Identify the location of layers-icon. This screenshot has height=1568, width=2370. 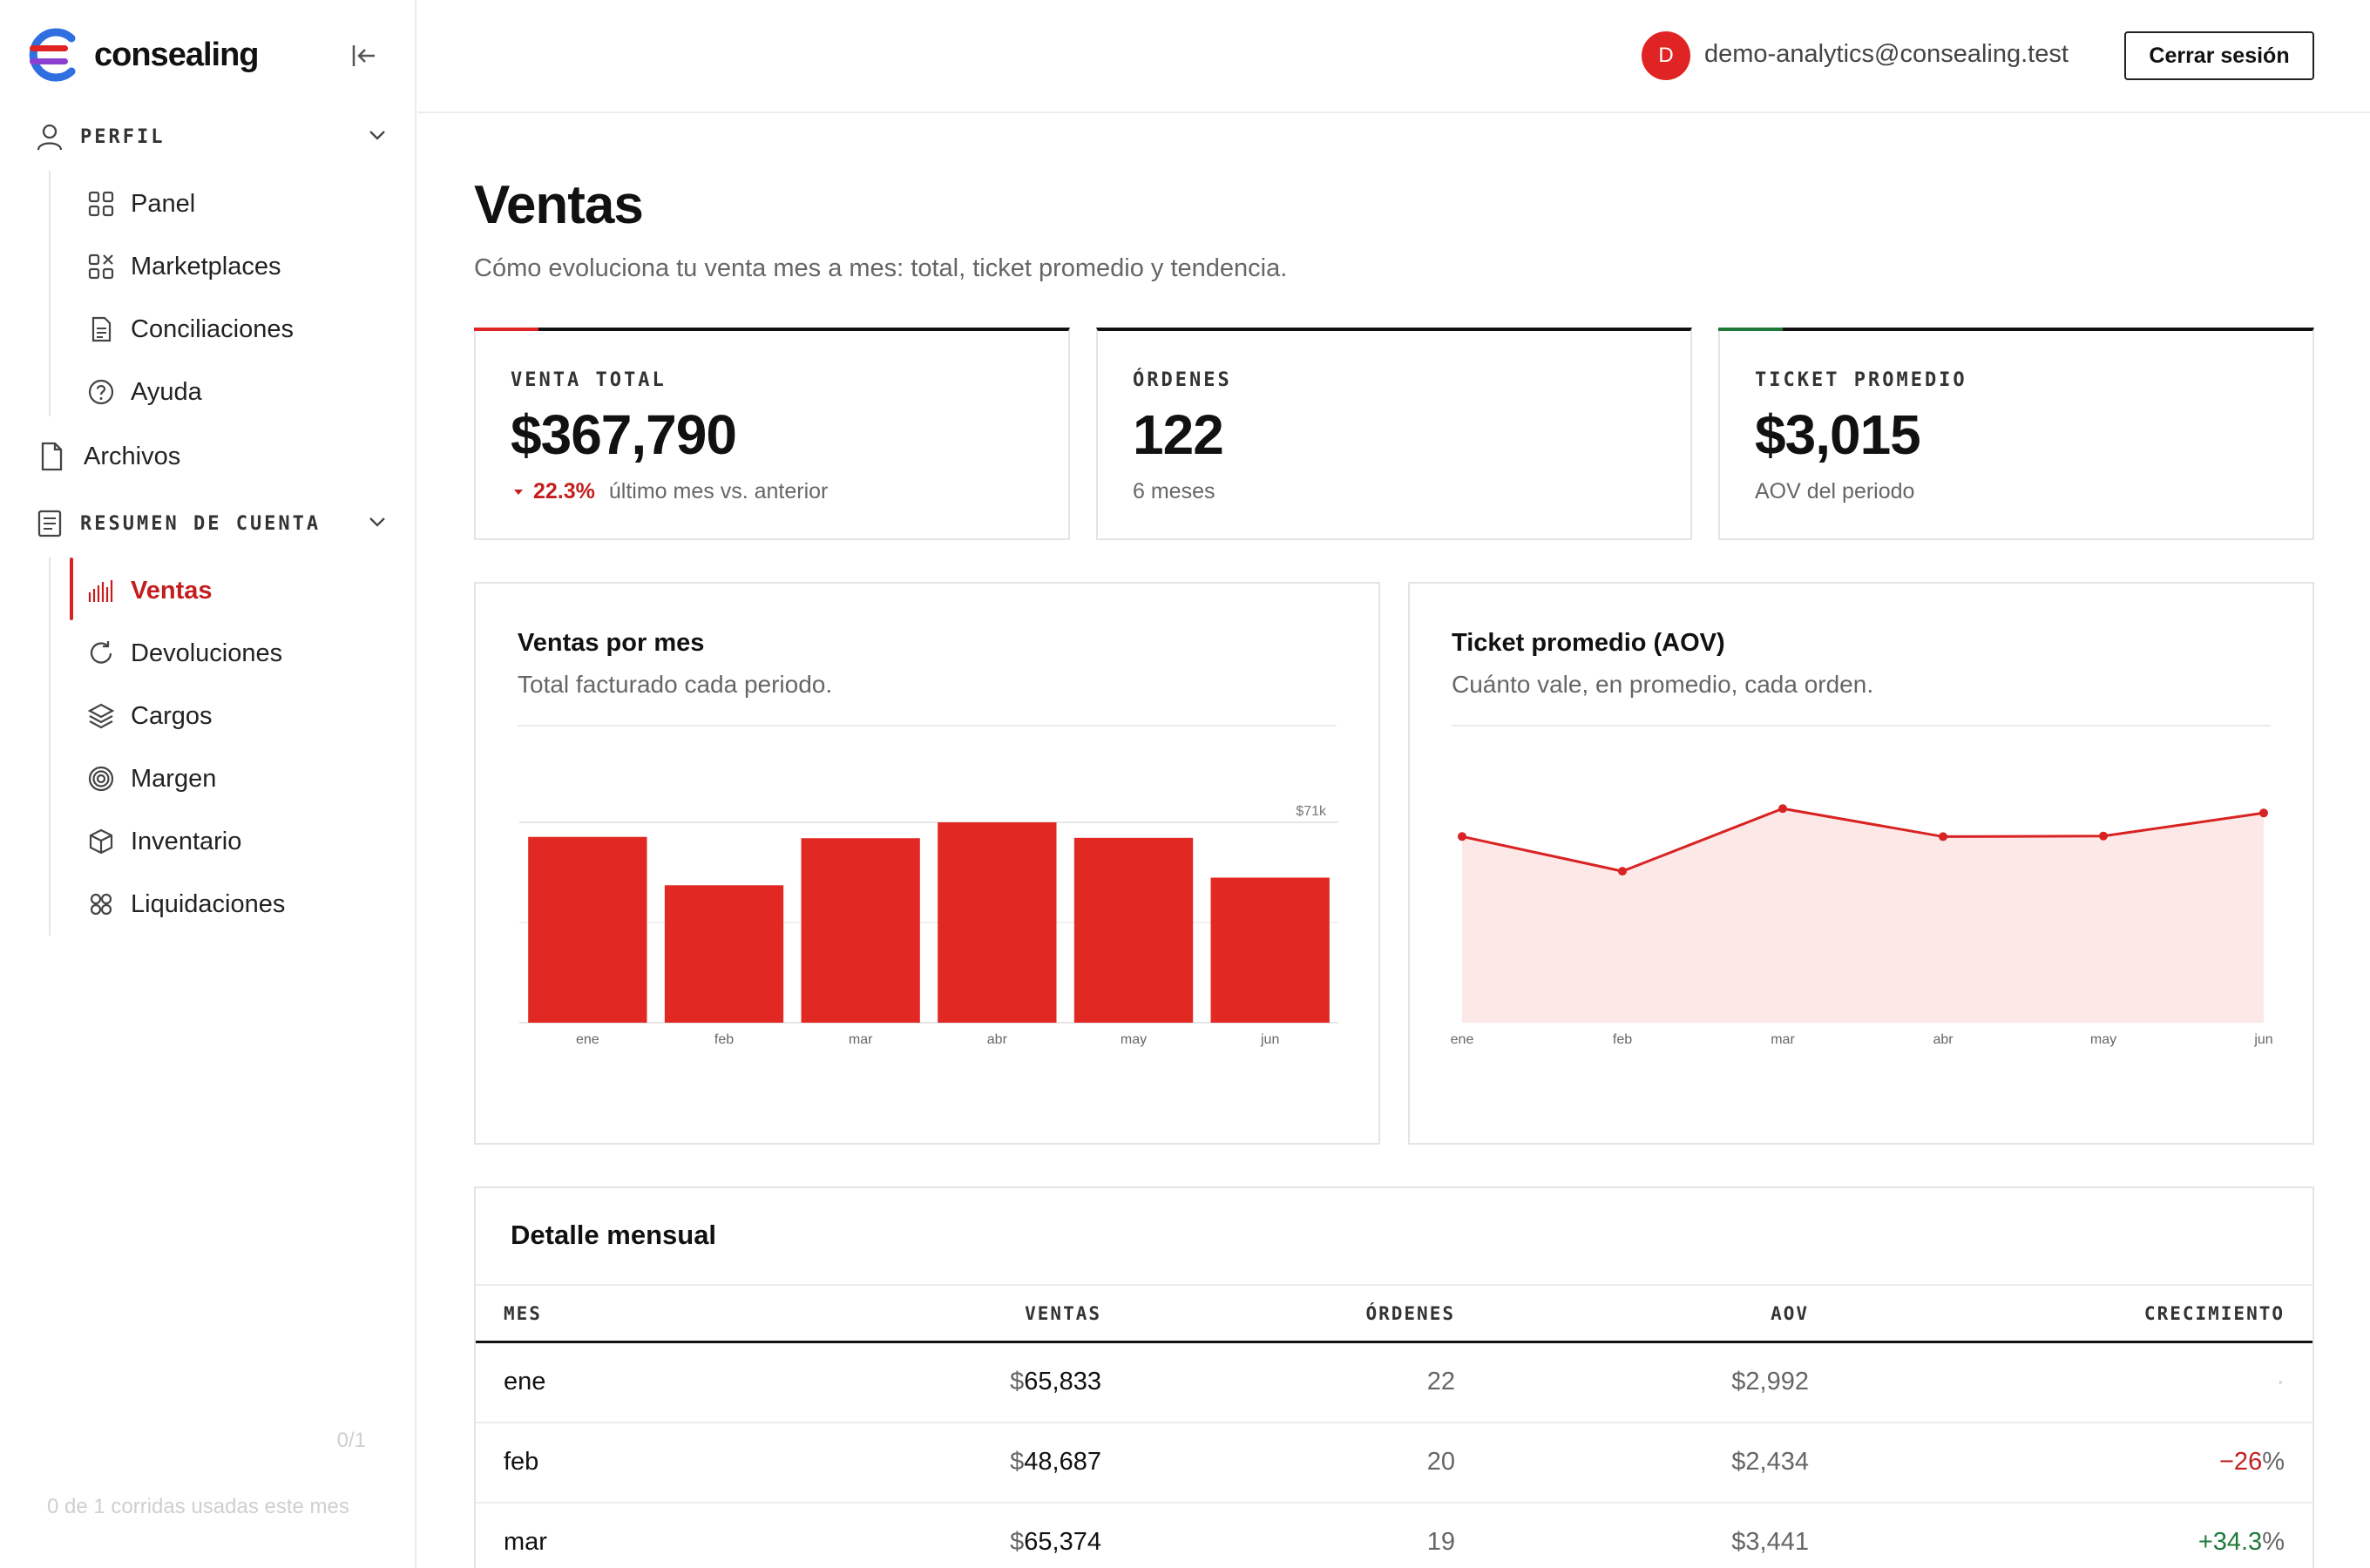
(101, 716).